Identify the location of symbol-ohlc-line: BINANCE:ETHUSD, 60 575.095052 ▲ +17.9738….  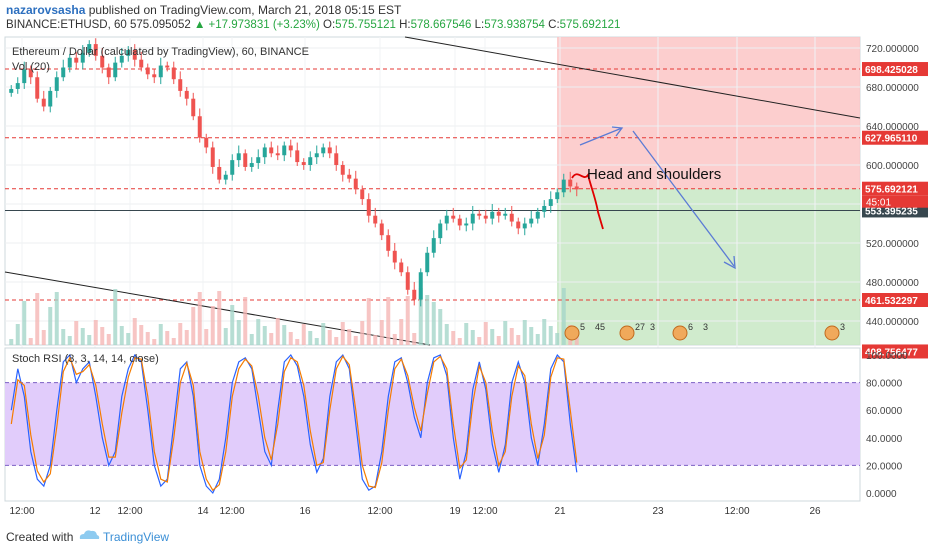
(313, 25).